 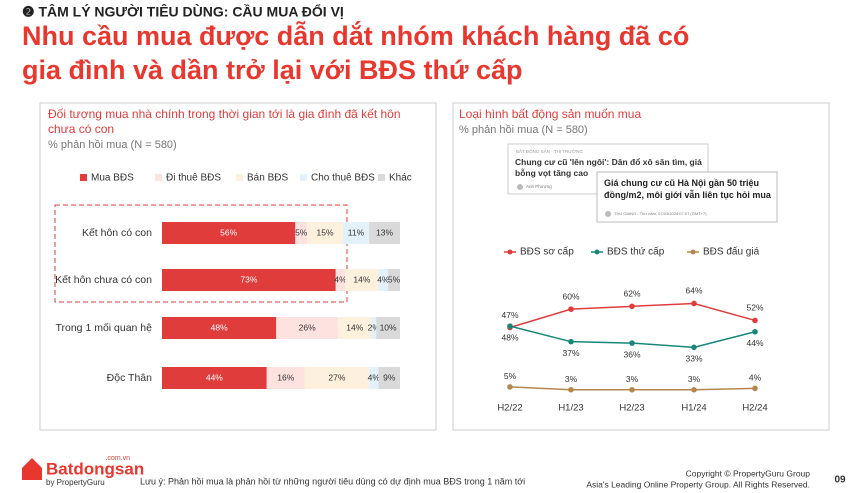 I want to click on value-label: 47%, so click(x=509, y=315).